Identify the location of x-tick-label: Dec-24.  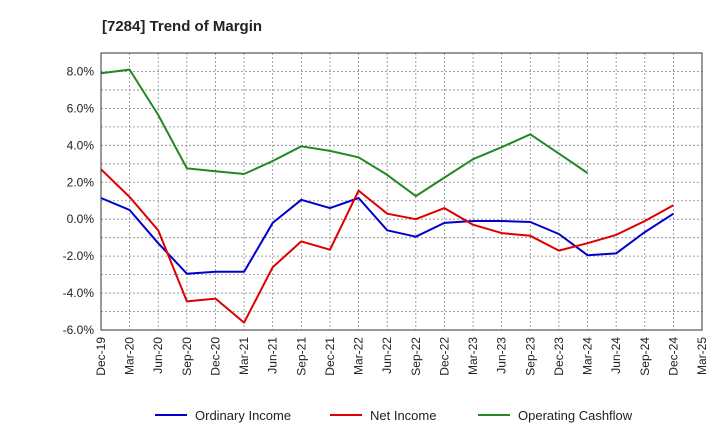
(673, 356).